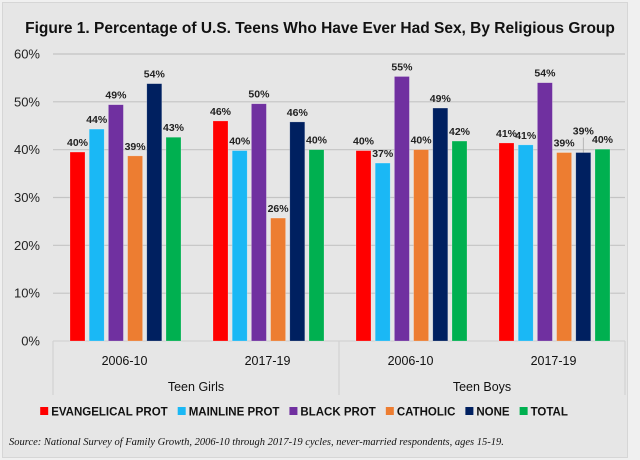  I want to click on legend-label: EVANGELICAL PROT, so click(109, 413).